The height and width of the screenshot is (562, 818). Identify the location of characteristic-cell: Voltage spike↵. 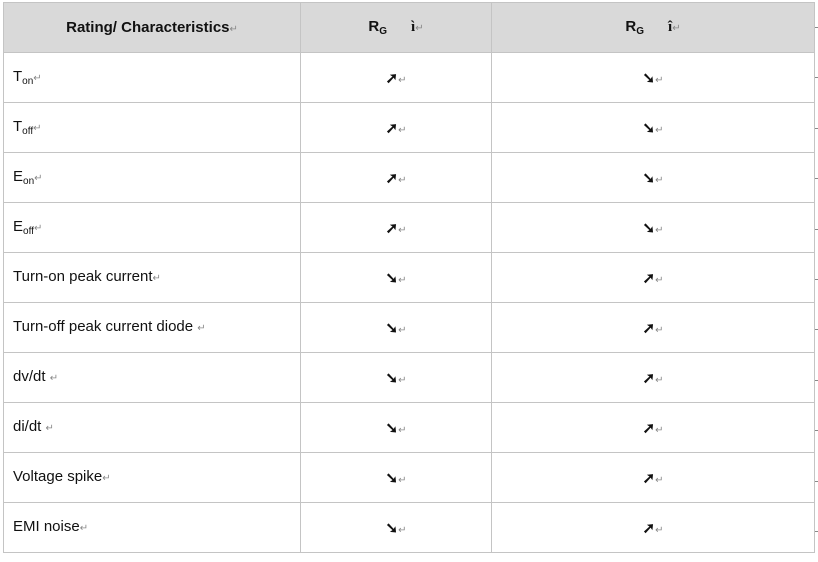
(152, 477).